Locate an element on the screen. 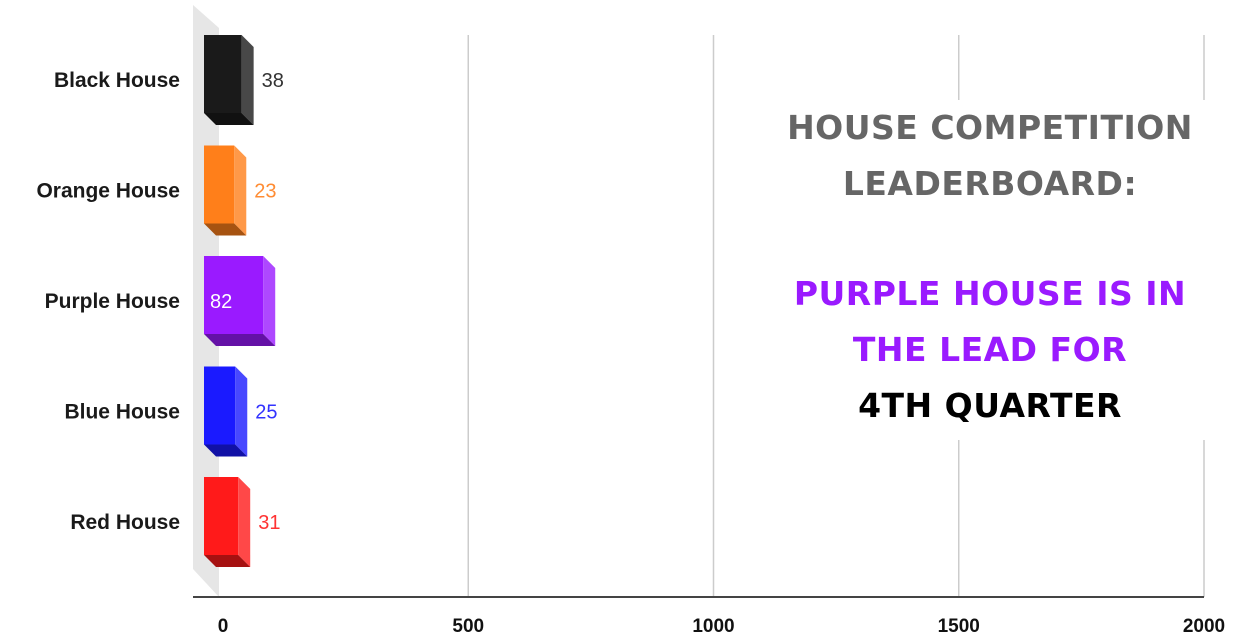 Image resolution: width=1241 pixels, height=643 pixels. data-label: 82 is located at coordinates (221, 302).